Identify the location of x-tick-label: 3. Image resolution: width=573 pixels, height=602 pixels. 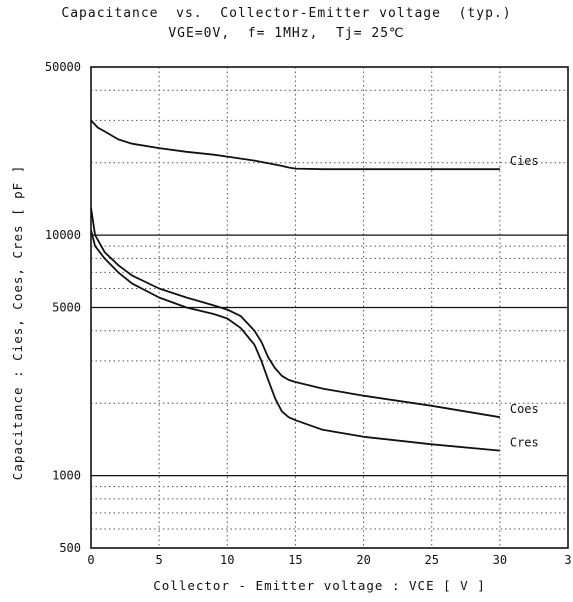
(567, 560).